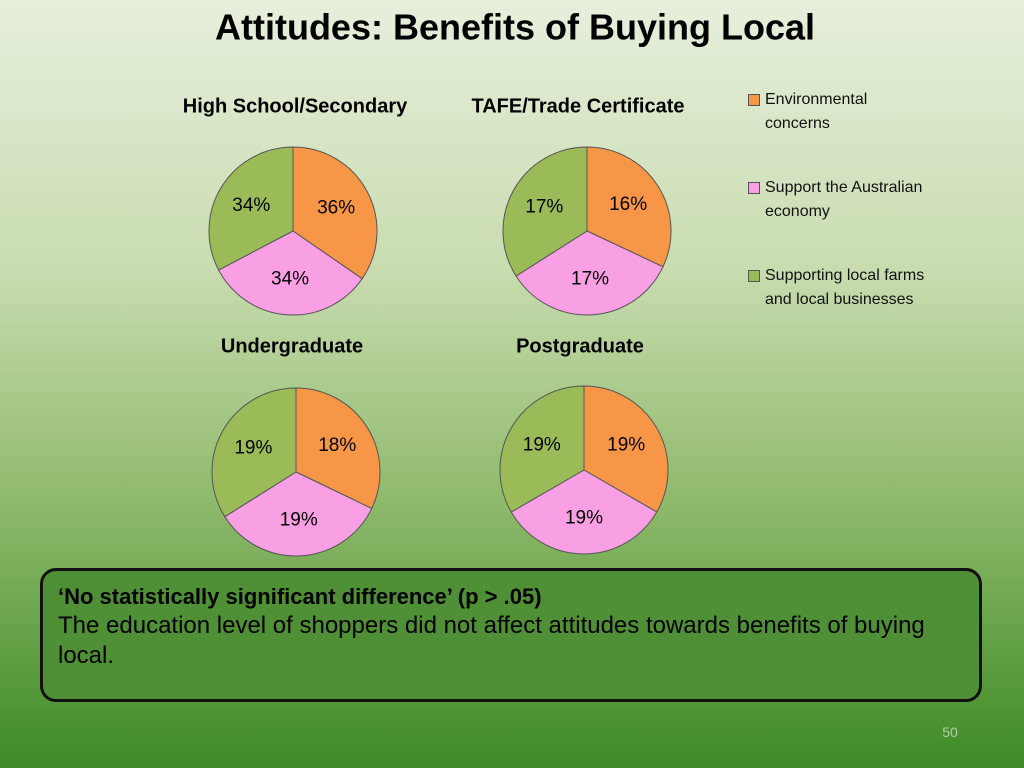 This screenshot has height=768, width=1024. Describe the element at coordinates (950, 732) in the screenshot. I see `page-number: 50` at that location.